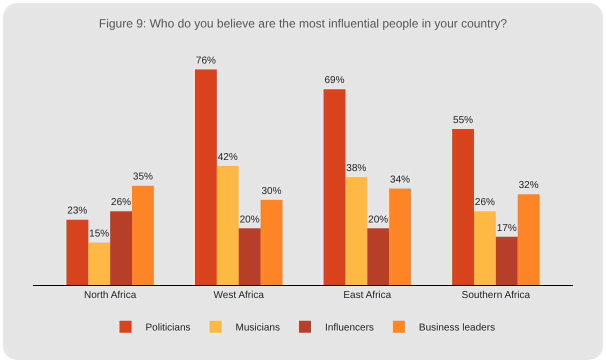 The image size is (606, 363). Describe the element at coordinates (356, 168) in the screenshot. I see `data-label: 38%` at that location.